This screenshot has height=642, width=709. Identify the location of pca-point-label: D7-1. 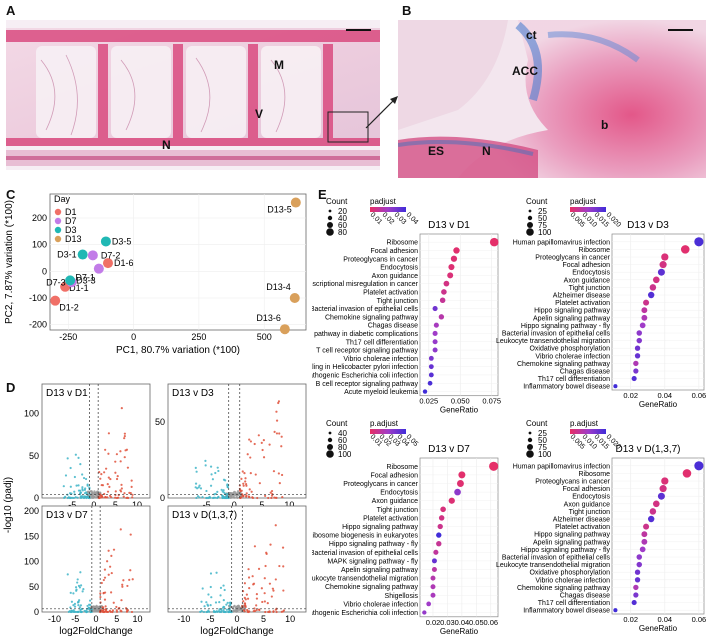
(85, 278).